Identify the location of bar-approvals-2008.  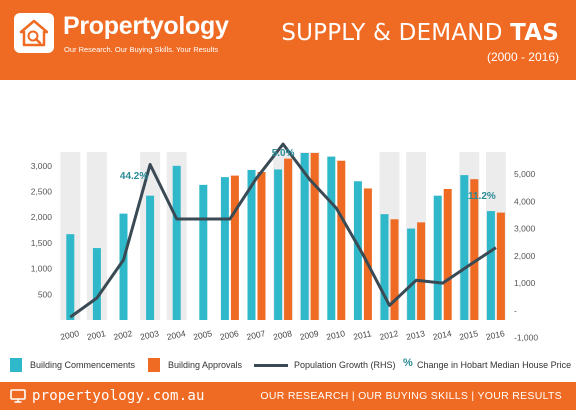
(288, 239).